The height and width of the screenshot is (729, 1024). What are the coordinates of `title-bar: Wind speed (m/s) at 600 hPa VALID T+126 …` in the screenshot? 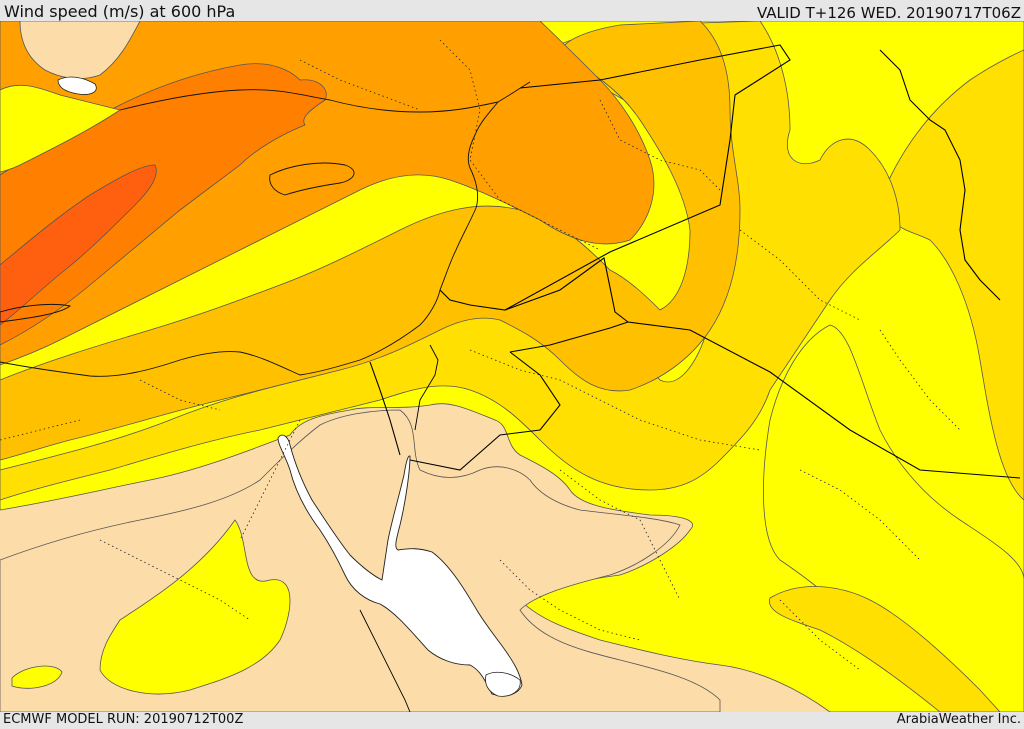 It's located at (512, 11).